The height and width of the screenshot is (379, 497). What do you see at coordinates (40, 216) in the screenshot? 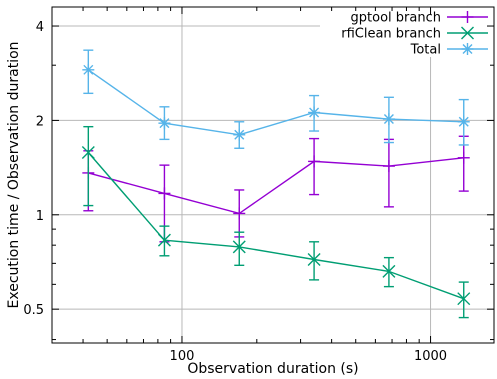
I see `y-tick-label: 1` at bounding box center [40, 216].